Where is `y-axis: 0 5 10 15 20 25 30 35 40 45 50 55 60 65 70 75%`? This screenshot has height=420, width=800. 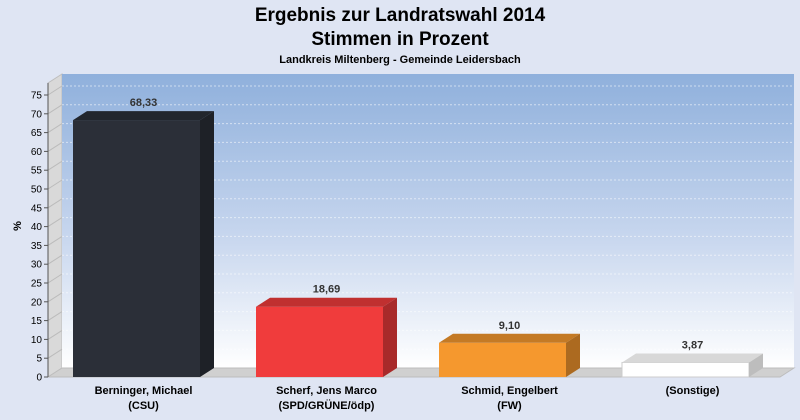
y-axis: 0 5 10 15 20 25 30 35 40 45 50 55 60 65 70 75% is located at coordinates (30, 233).